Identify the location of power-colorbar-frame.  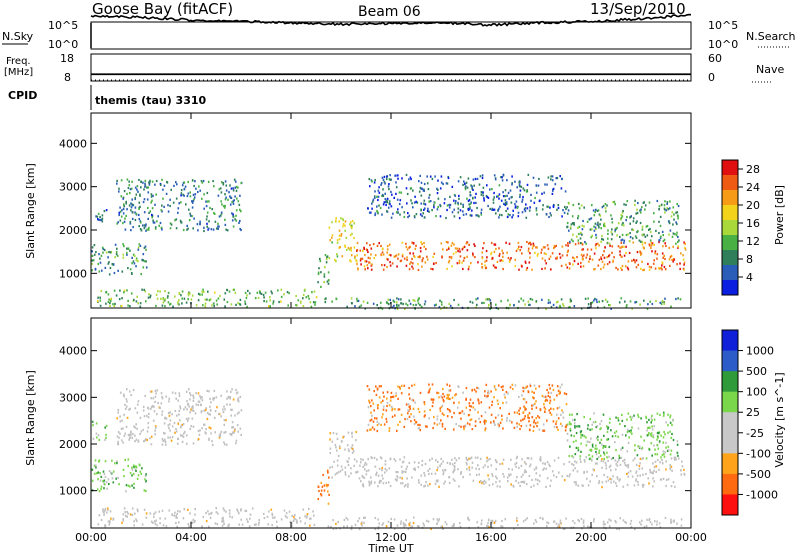
(730, 227).